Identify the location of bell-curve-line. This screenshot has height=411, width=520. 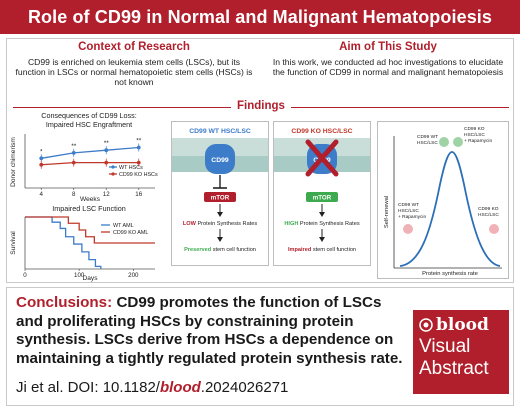
(450, 209).